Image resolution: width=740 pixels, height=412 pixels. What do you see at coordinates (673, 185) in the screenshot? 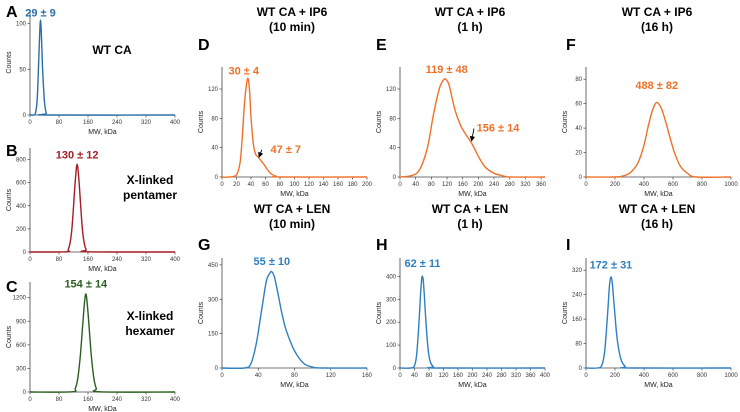
I see `x-tick-label: 600` at bounding box center [673, 185].